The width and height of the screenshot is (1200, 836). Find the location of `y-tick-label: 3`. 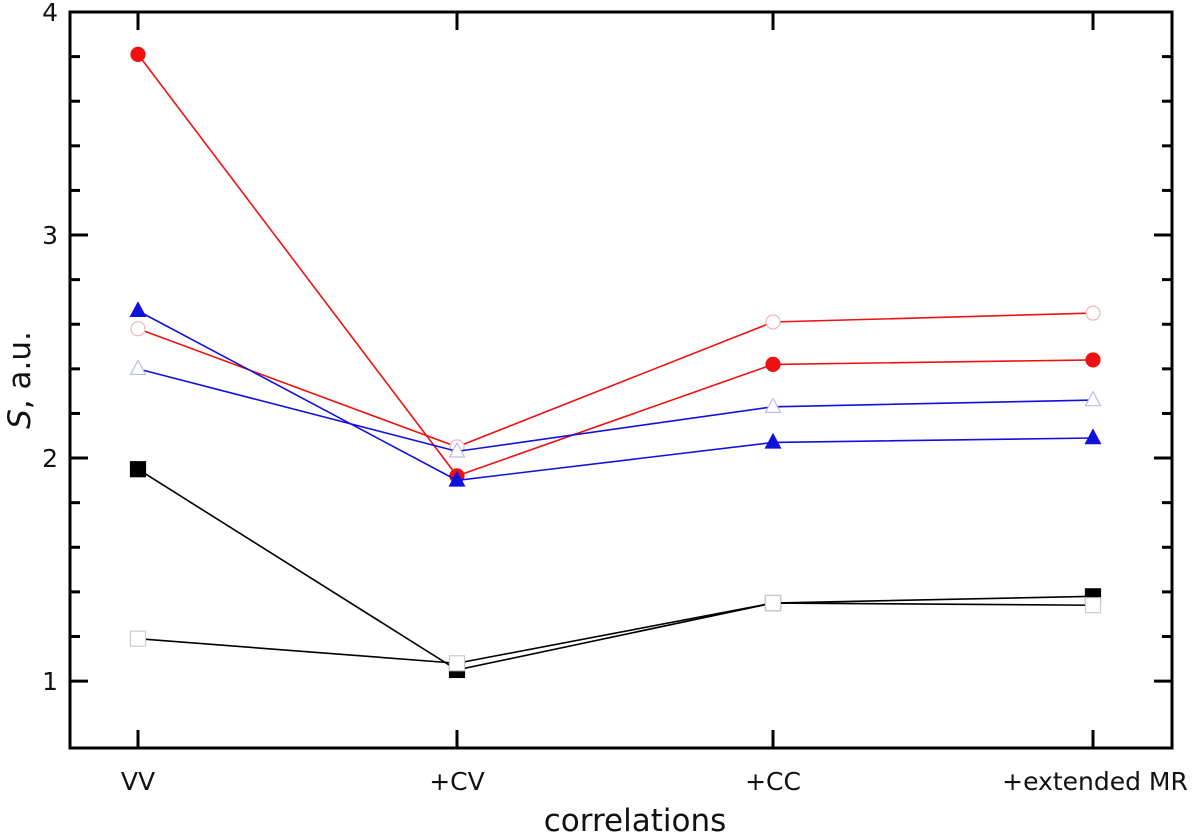

y-tick-label: 3 is located at coordinates (50, 235).